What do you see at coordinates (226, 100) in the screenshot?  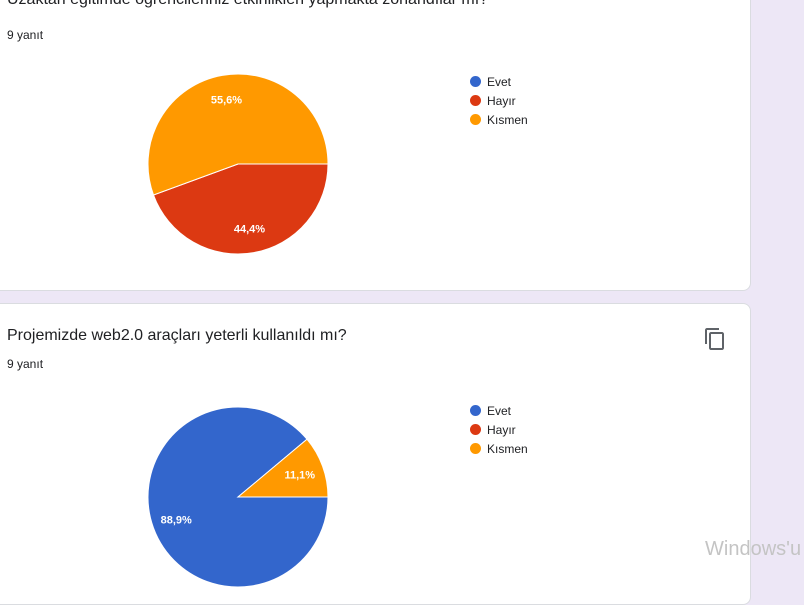 I see `pie-label-kismen: 55,6%` at bounding box center [226, 100].